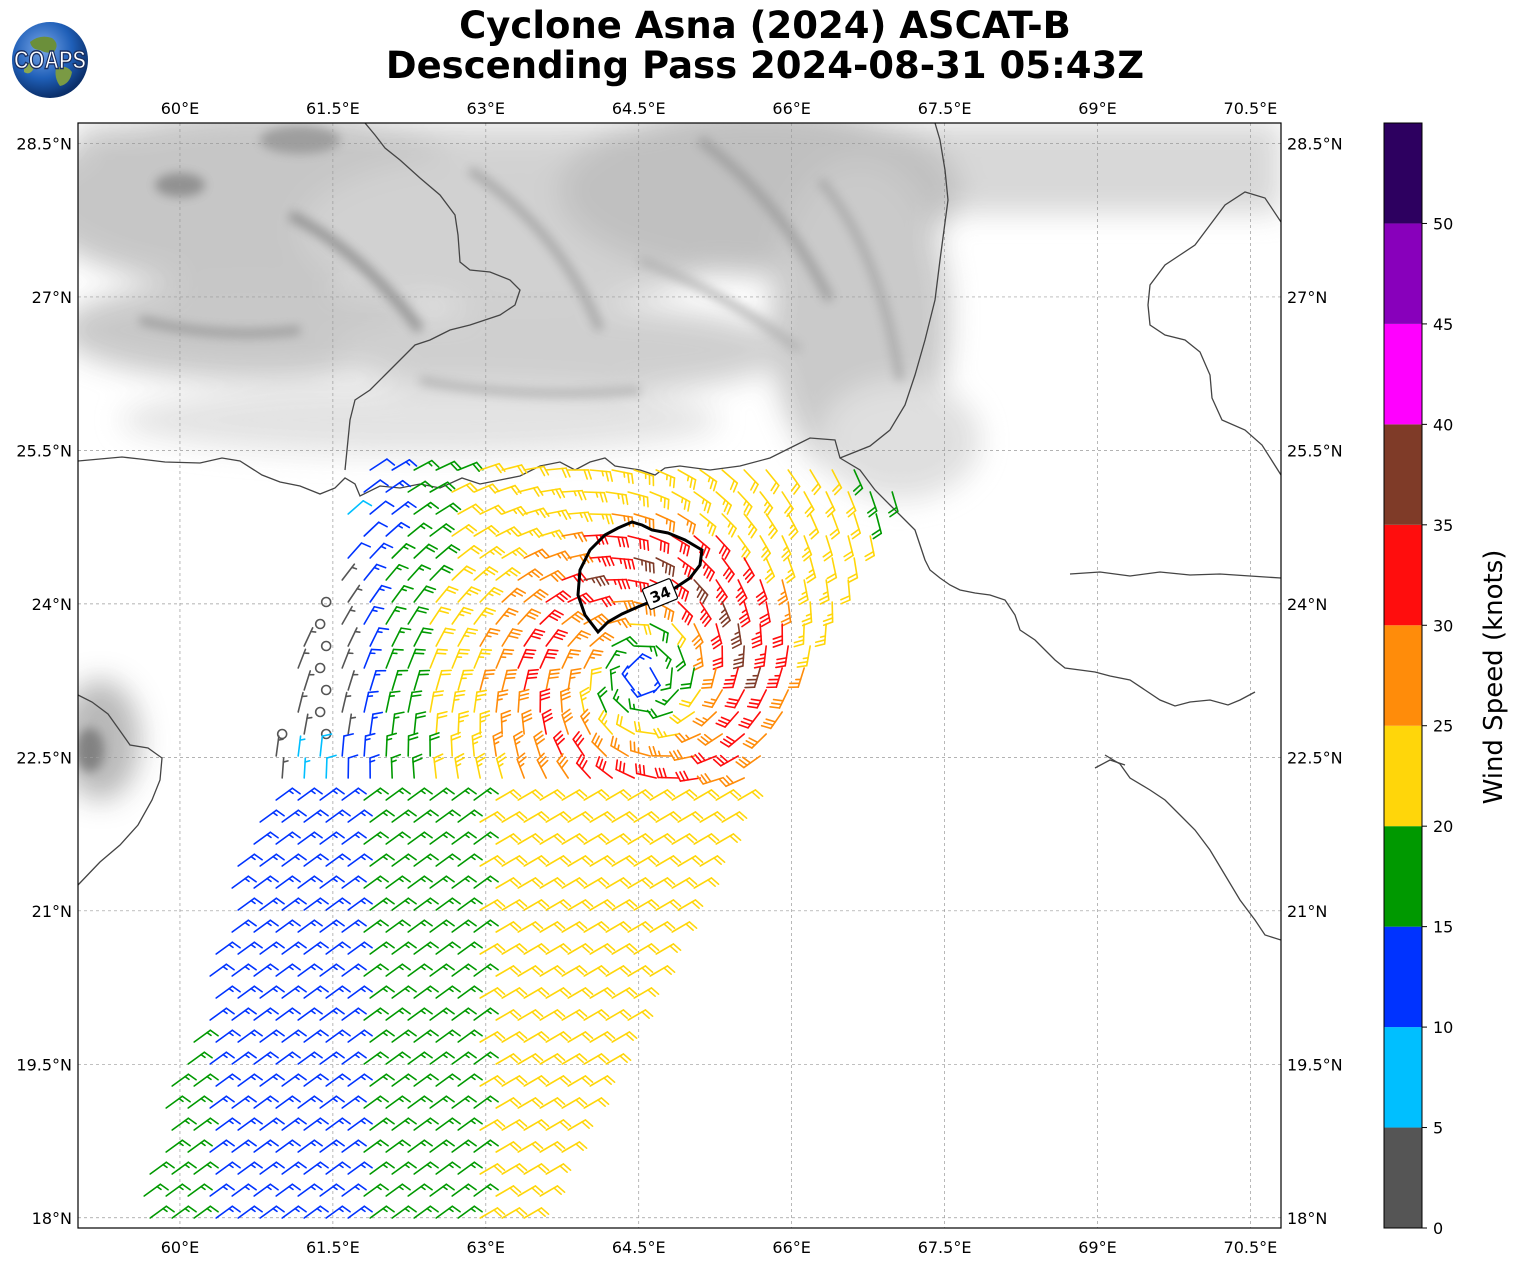  I want to click on left-lat-tick-label: 22.5°N, so click(44, 757).